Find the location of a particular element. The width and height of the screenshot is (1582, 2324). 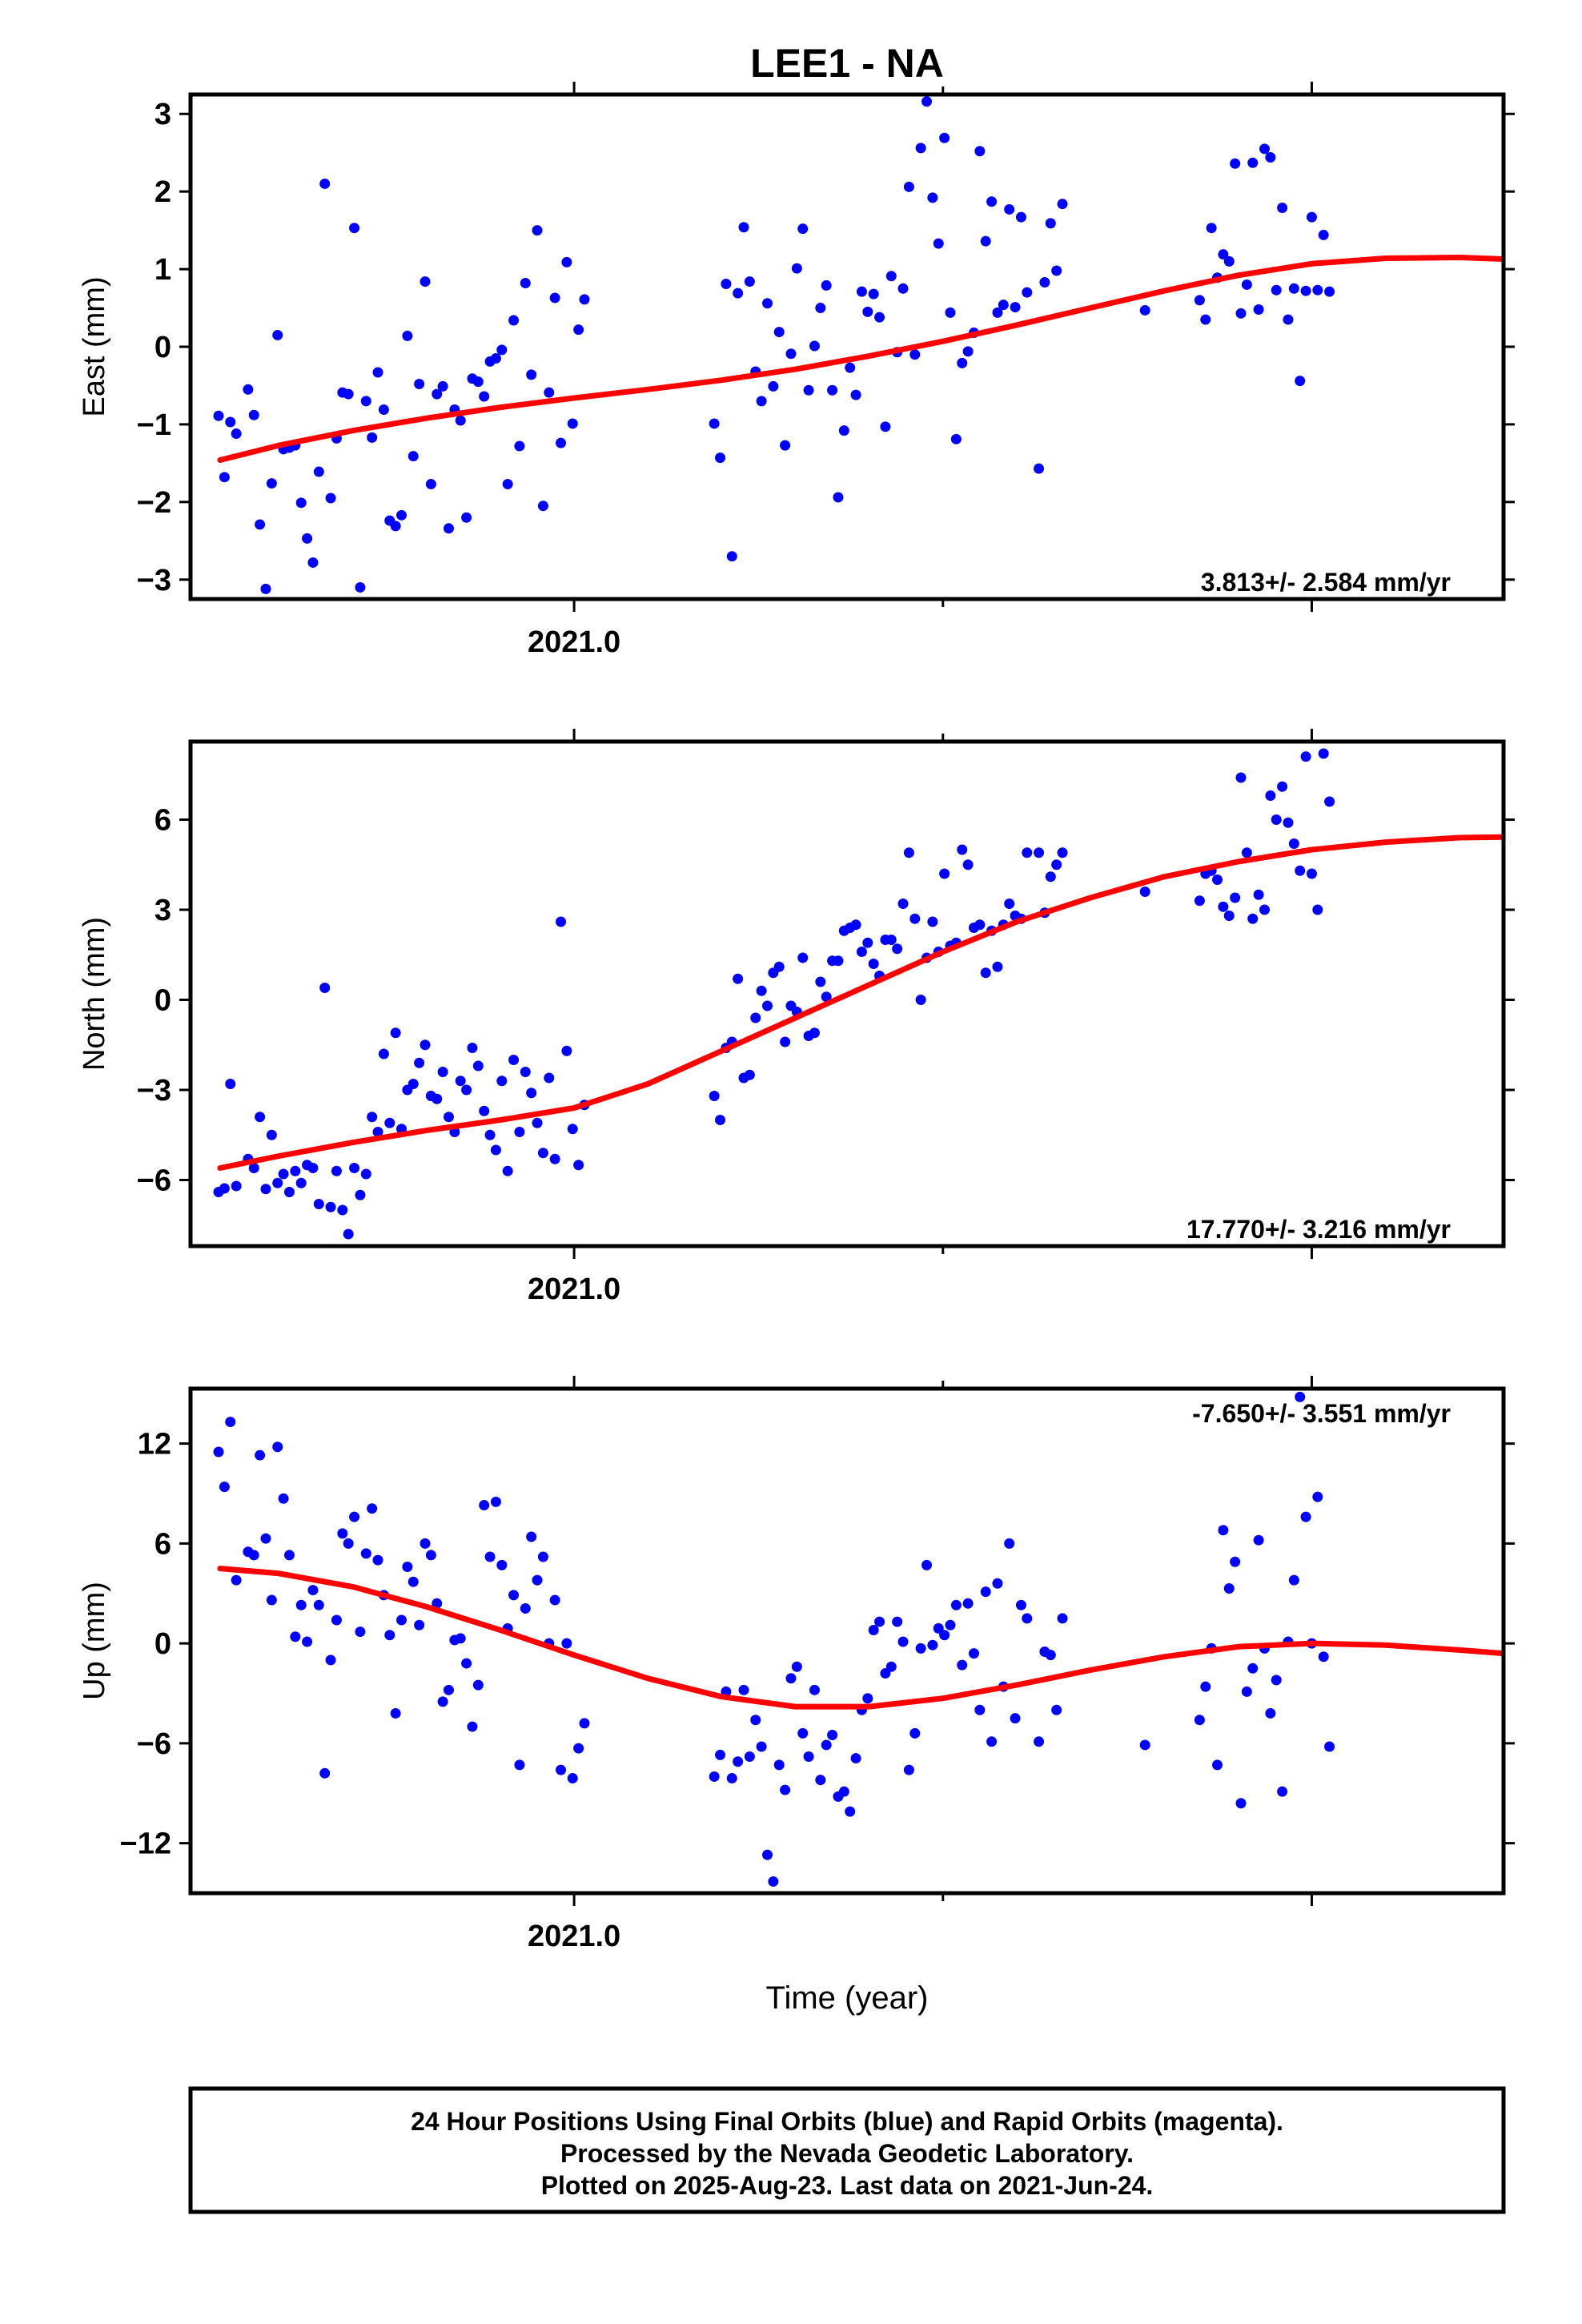

footer-frame is located at coordinates (847, 2150).